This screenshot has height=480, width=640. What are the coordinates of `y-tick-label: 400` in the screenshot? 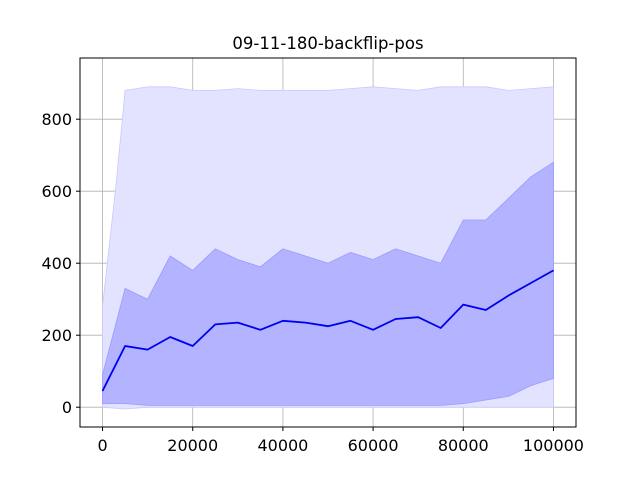 It's located at (56, 263).